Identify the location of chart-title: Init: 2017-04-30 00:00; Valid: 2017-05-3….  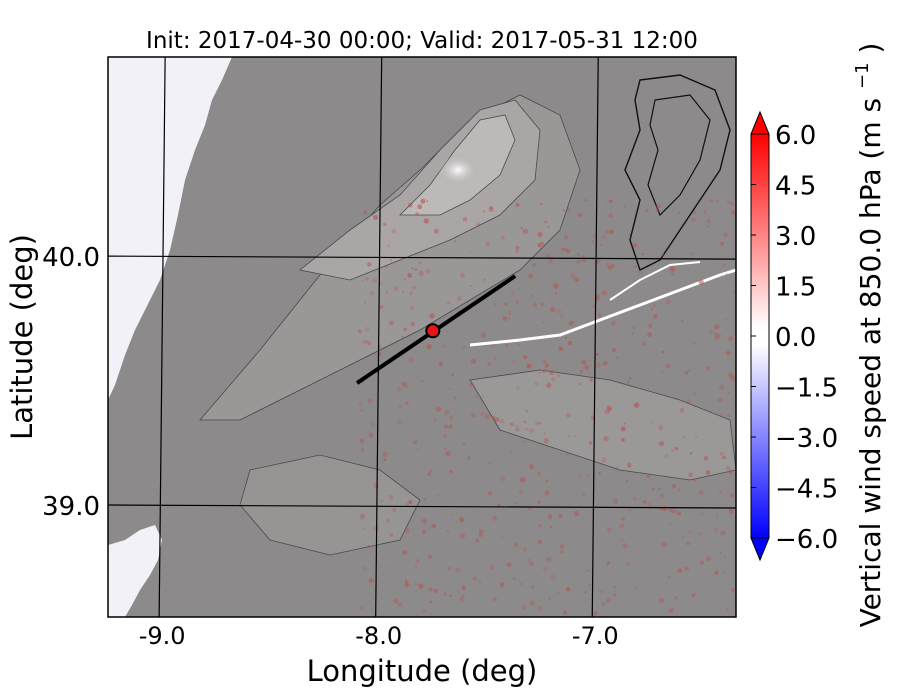
(422, 41).